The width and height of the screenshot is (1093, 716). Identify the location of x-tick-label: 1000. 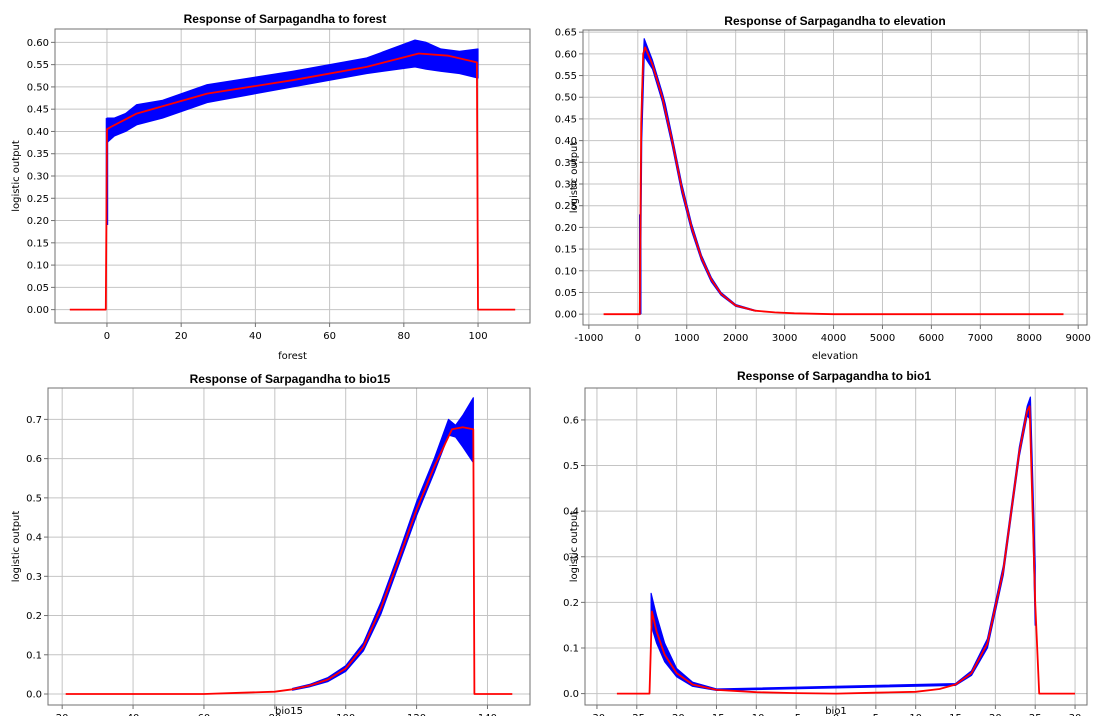
(686, 338).